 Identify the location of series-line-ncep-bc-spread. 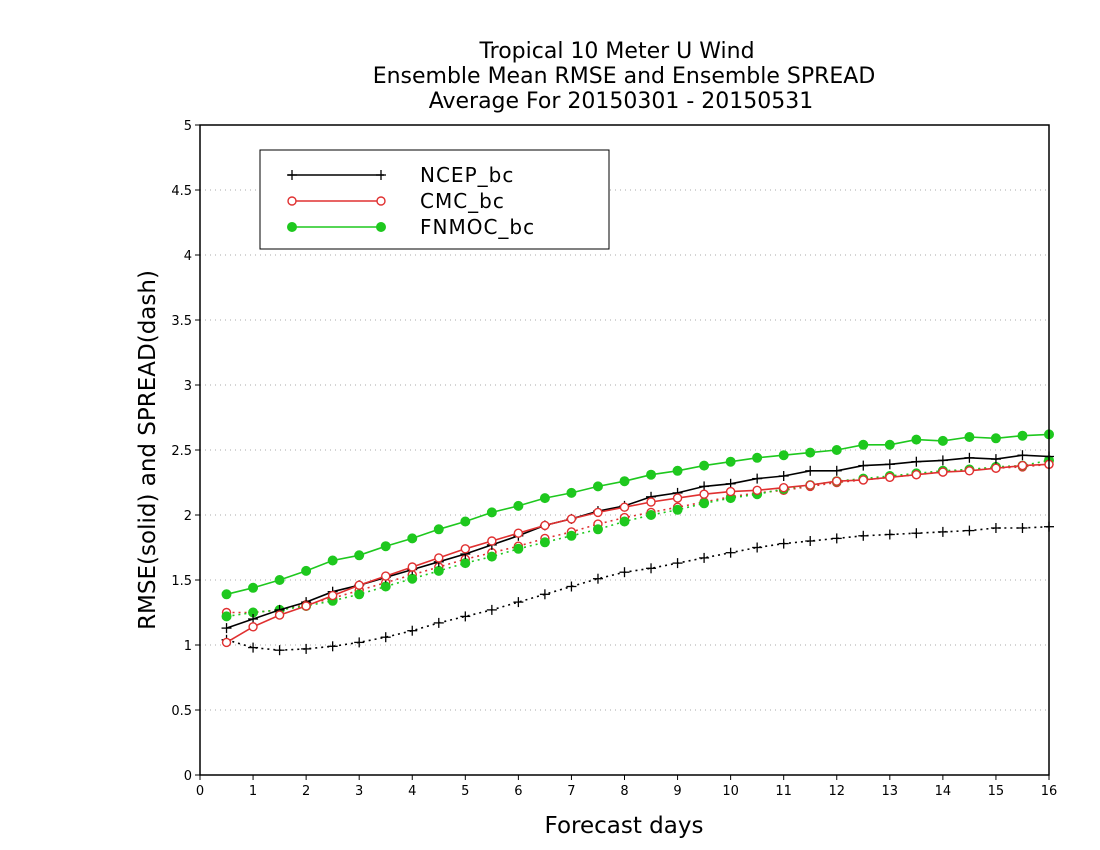
(638, 588).